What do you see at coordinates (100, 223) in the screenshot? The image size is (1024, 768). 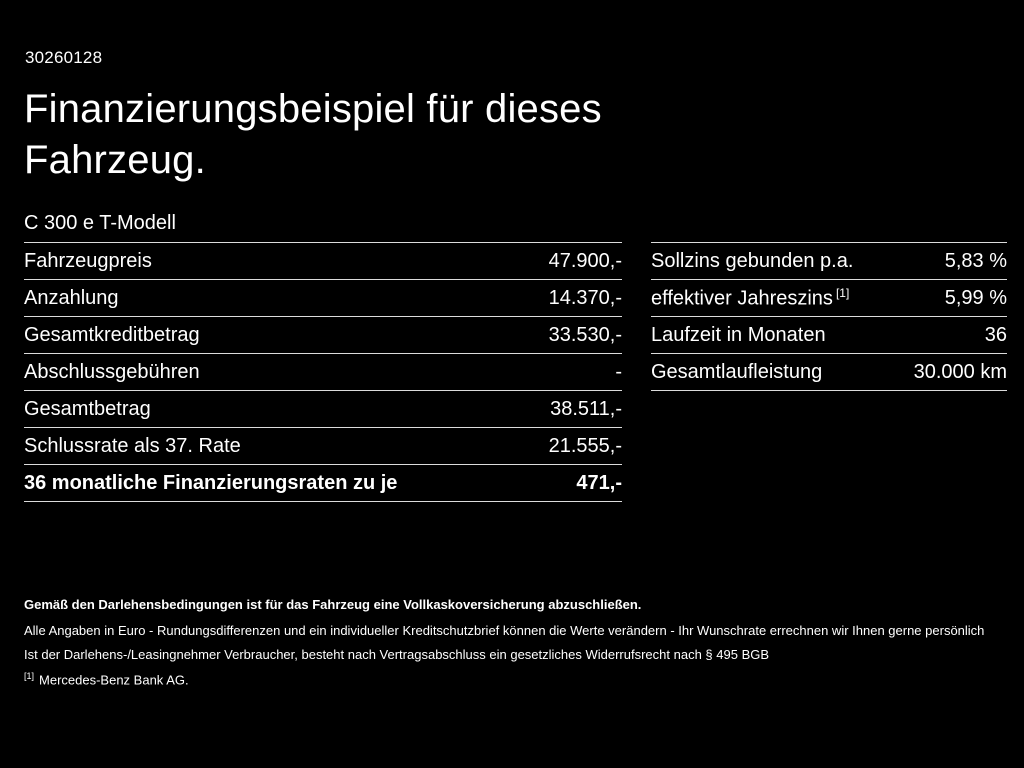 I see `model-name: C 300 e T-Modell` at bounding box center [100, 223].